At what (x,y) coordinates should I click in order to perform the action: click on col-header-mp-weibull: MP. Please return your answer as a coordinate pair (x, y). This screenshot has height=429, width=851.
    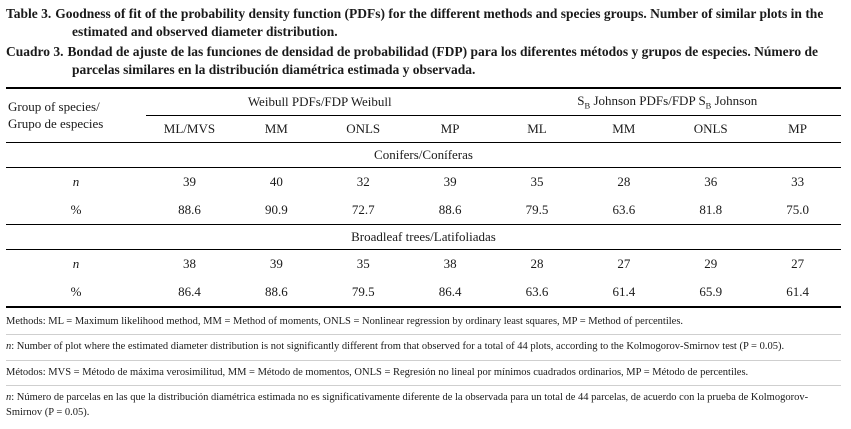
    Looking at the image, I should click on (450, 129).